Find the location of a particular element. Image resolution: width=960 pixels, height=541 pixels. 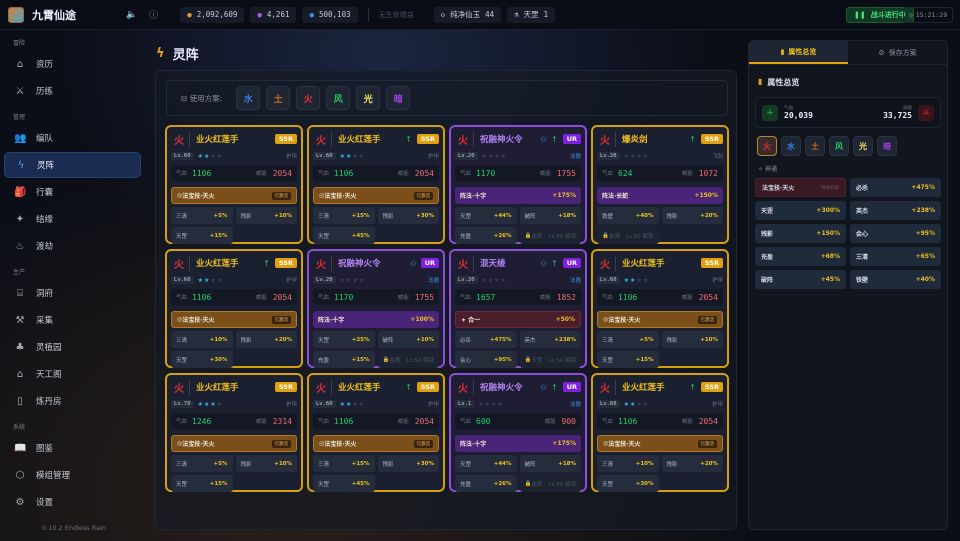

bonus-slot: 破阵 +10% is located at coordinates (408, 339).